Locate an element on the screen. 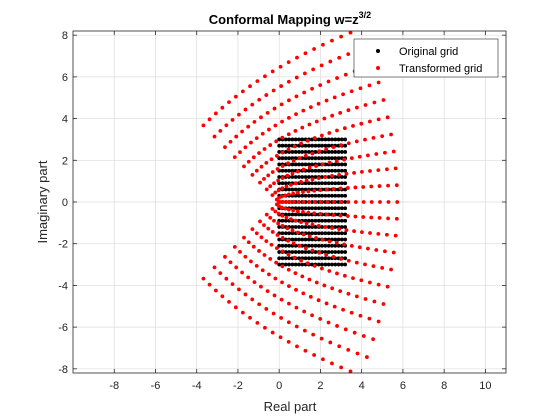  chart-title-superscript: 3/2 is located at coordinates (365, 15).